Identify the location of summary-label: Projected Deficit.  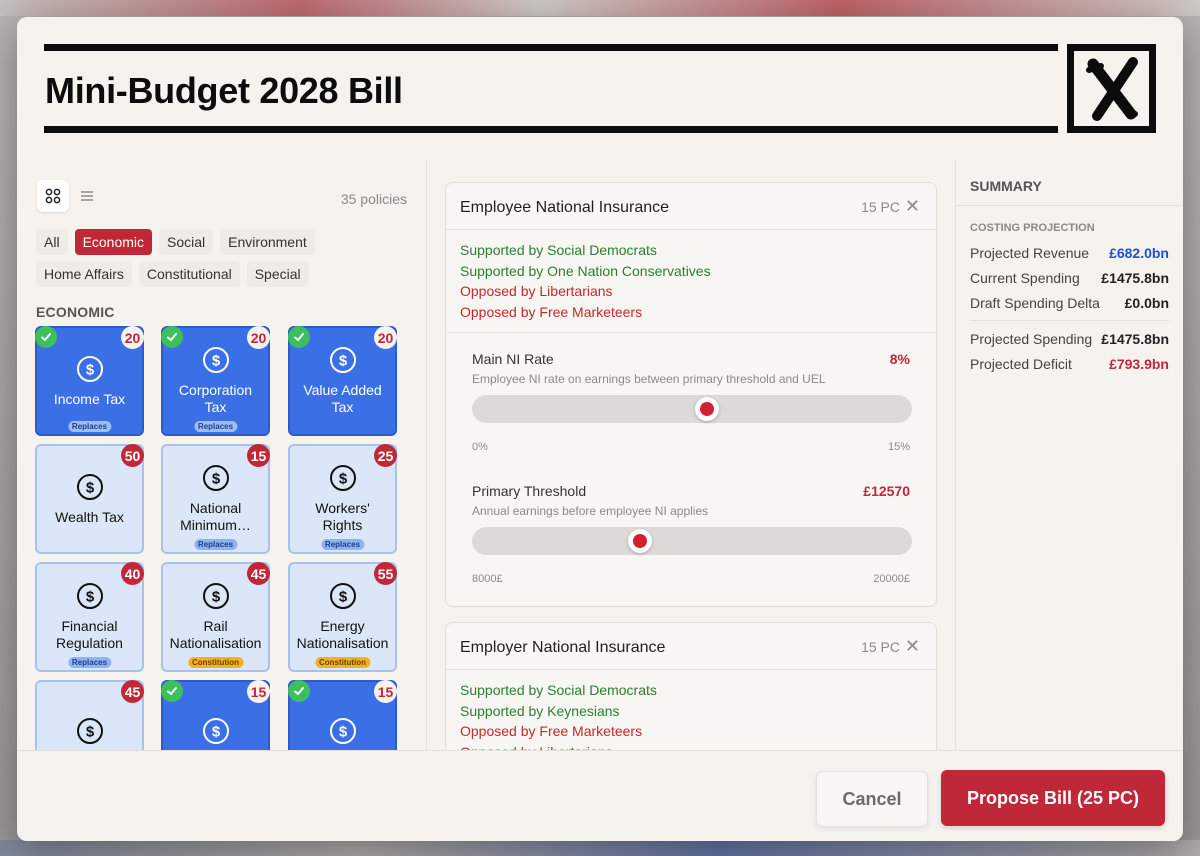
(1021, 363).